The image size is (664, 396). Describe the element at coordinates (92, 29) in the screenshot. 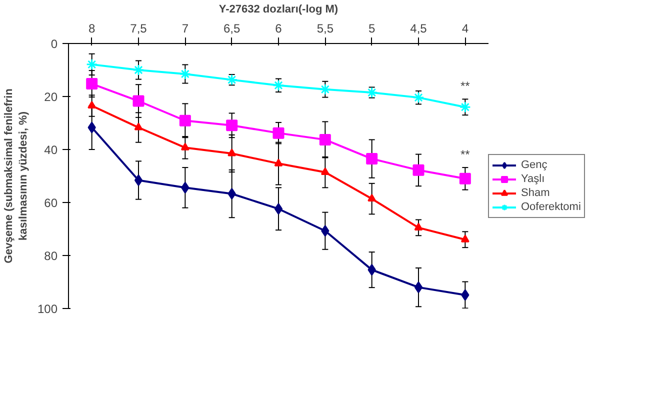

I see `x-tick-label: 8` at that location.